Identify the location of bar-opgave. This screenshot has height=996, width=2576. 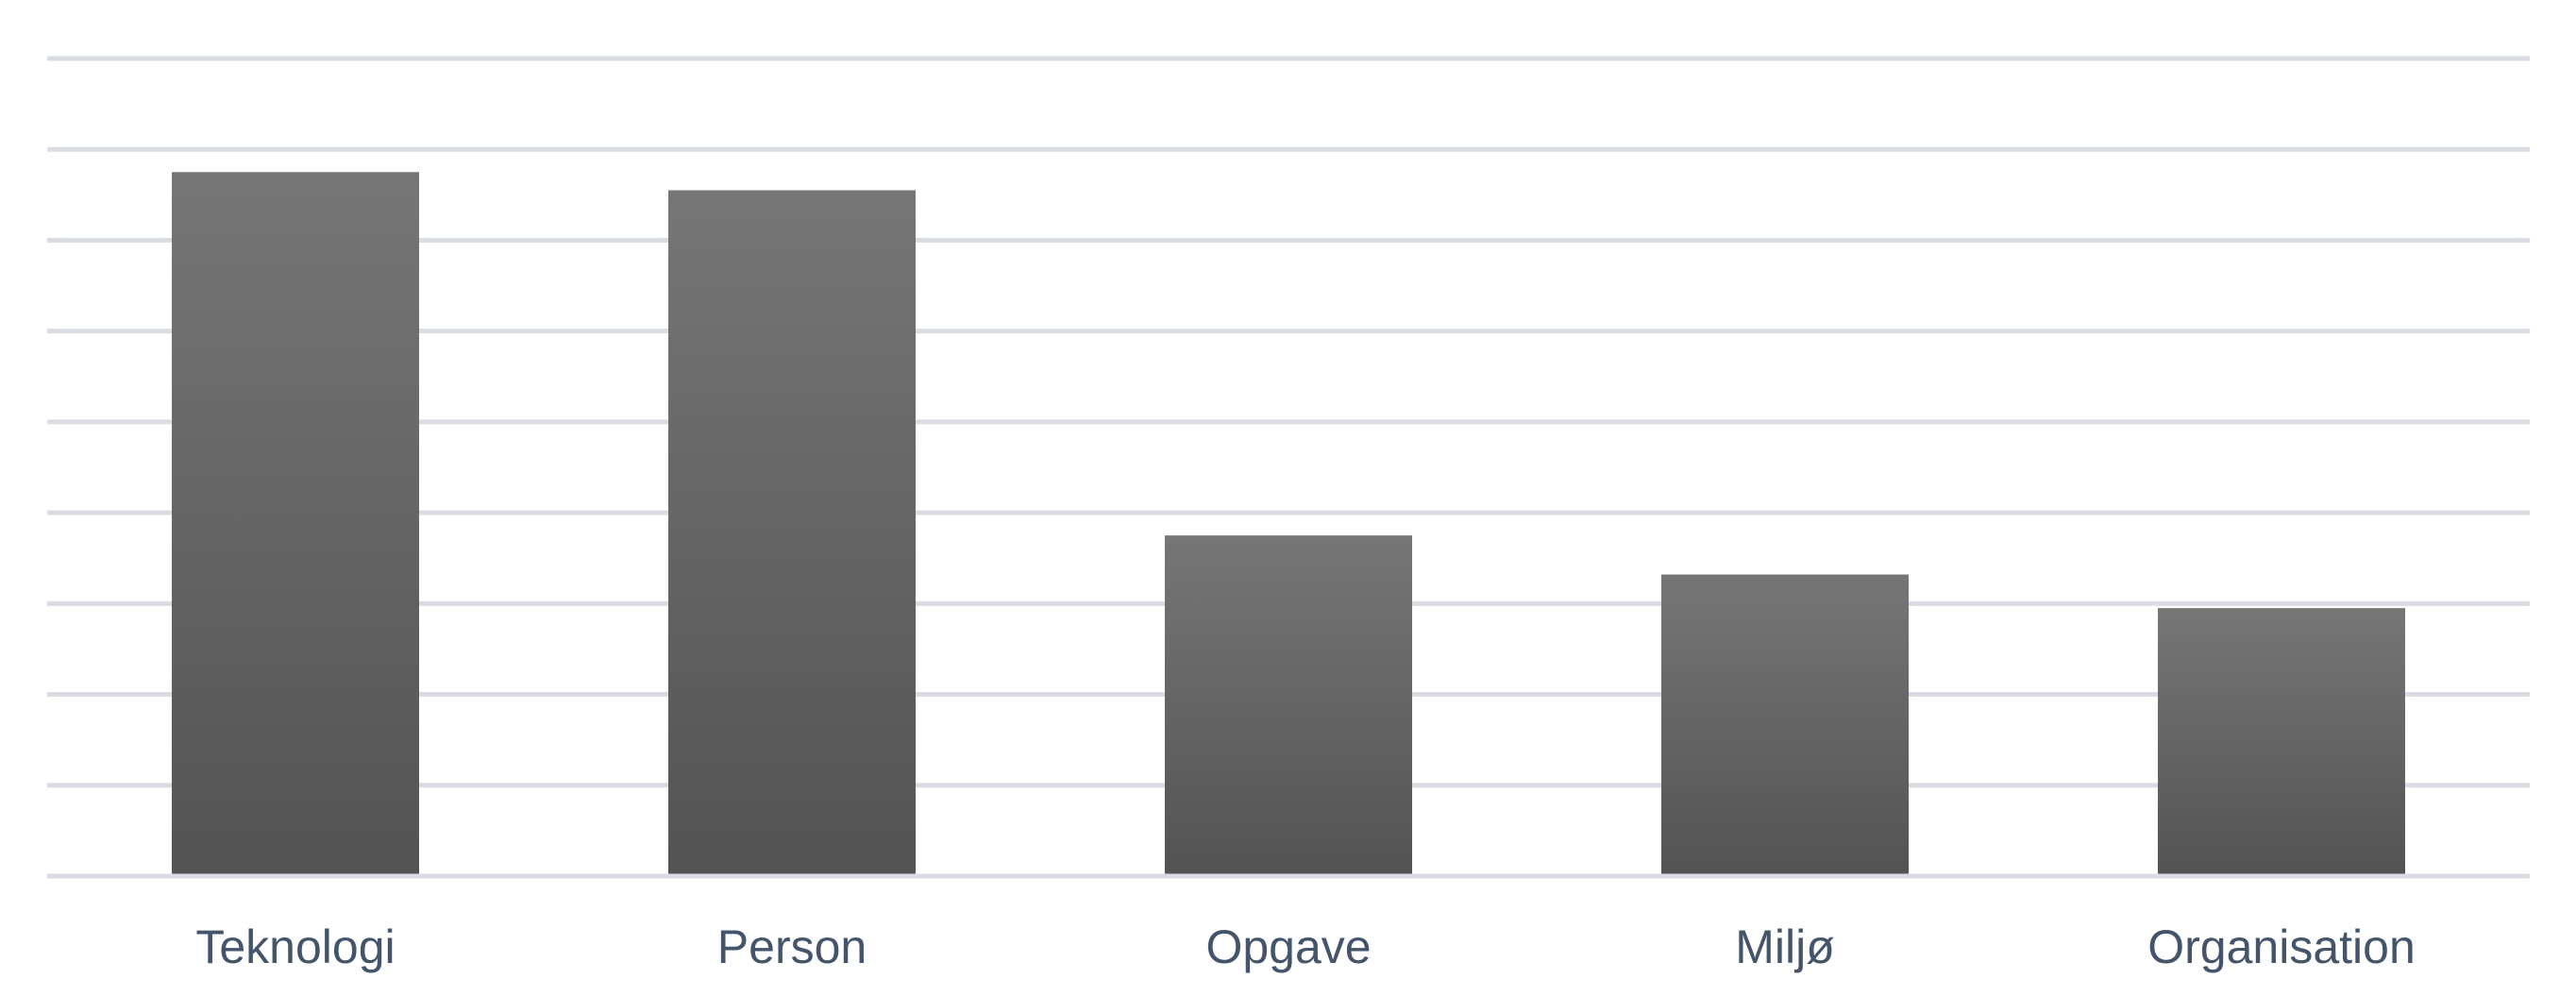
(1288, 705).